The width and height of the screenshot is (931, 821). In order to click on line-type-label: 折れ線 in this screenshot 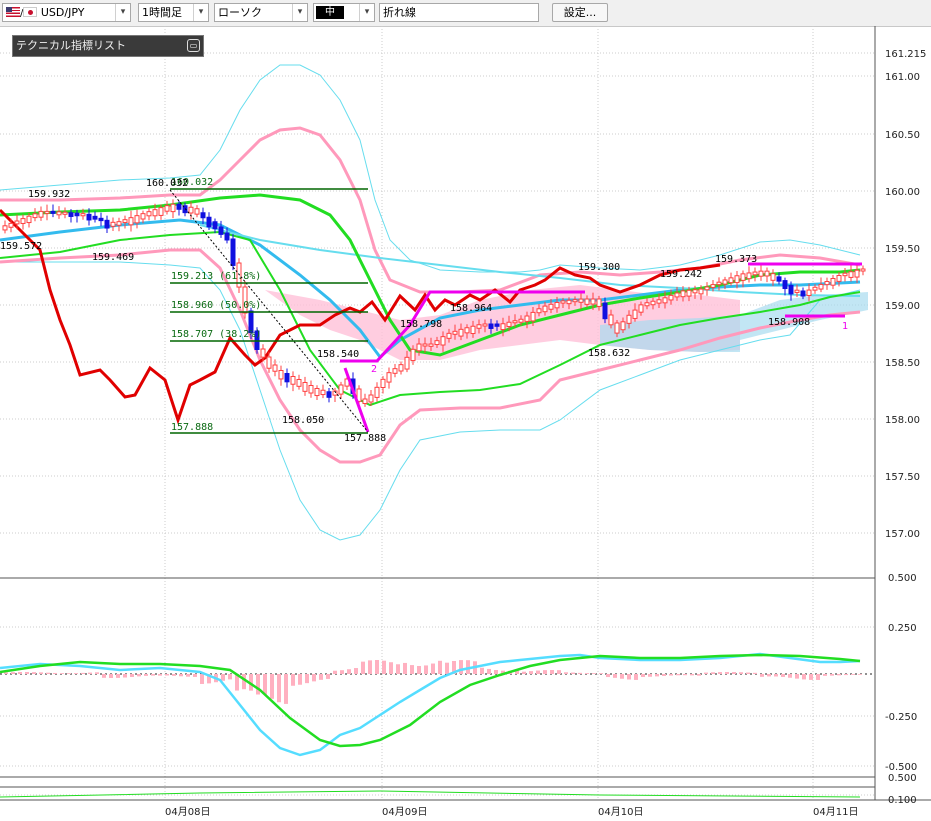, I will do `click(399, 12)`.